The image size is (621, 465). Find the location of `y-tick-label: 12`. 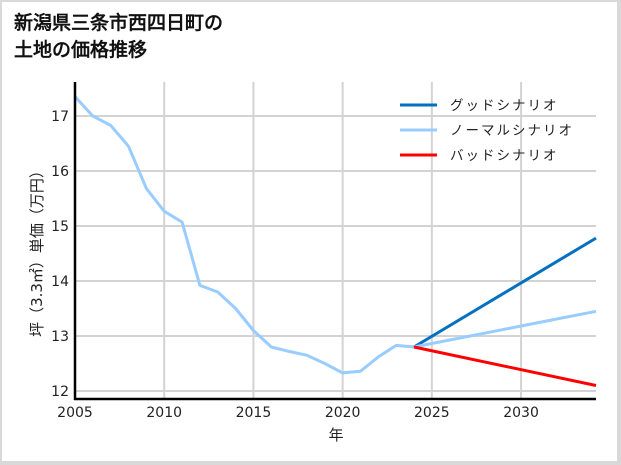

y-tick-label: 12 is located at coordinates (60, 392).